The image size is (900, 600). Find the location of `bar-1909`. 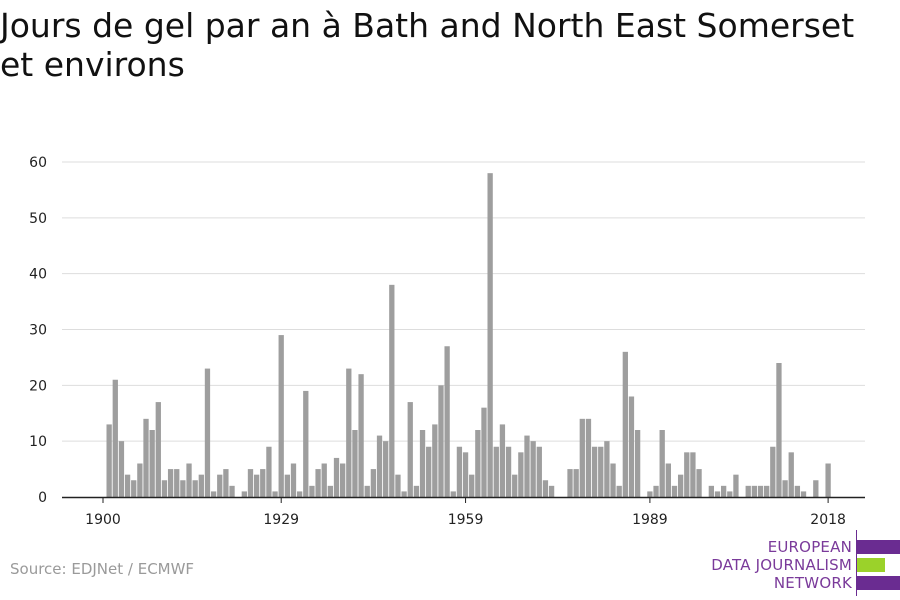

bar-1909 is located at coordinates (158, 449).